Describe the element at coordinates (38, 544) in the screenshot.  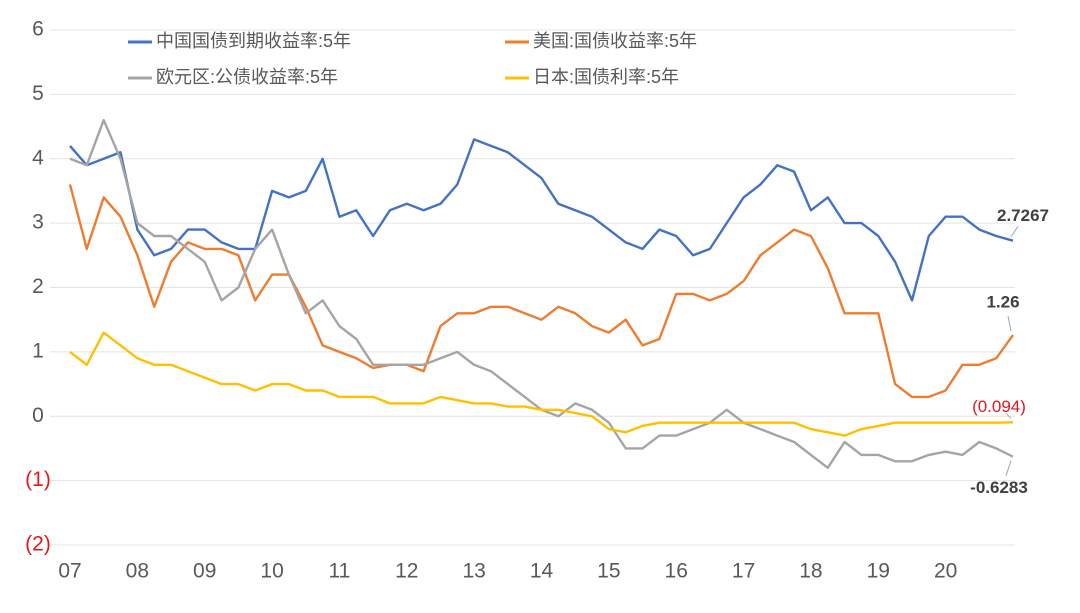
I see `y-tick-label: (2)` at that location.